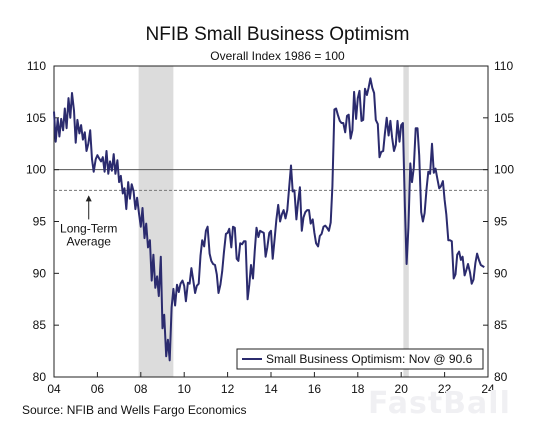 This screenshot has height=440, width=555. What do you see at coordinates (277, 34) in the screenshot?
I see `chart-title: NFIB Small Business Optimism` at bounding box center [277, 34].